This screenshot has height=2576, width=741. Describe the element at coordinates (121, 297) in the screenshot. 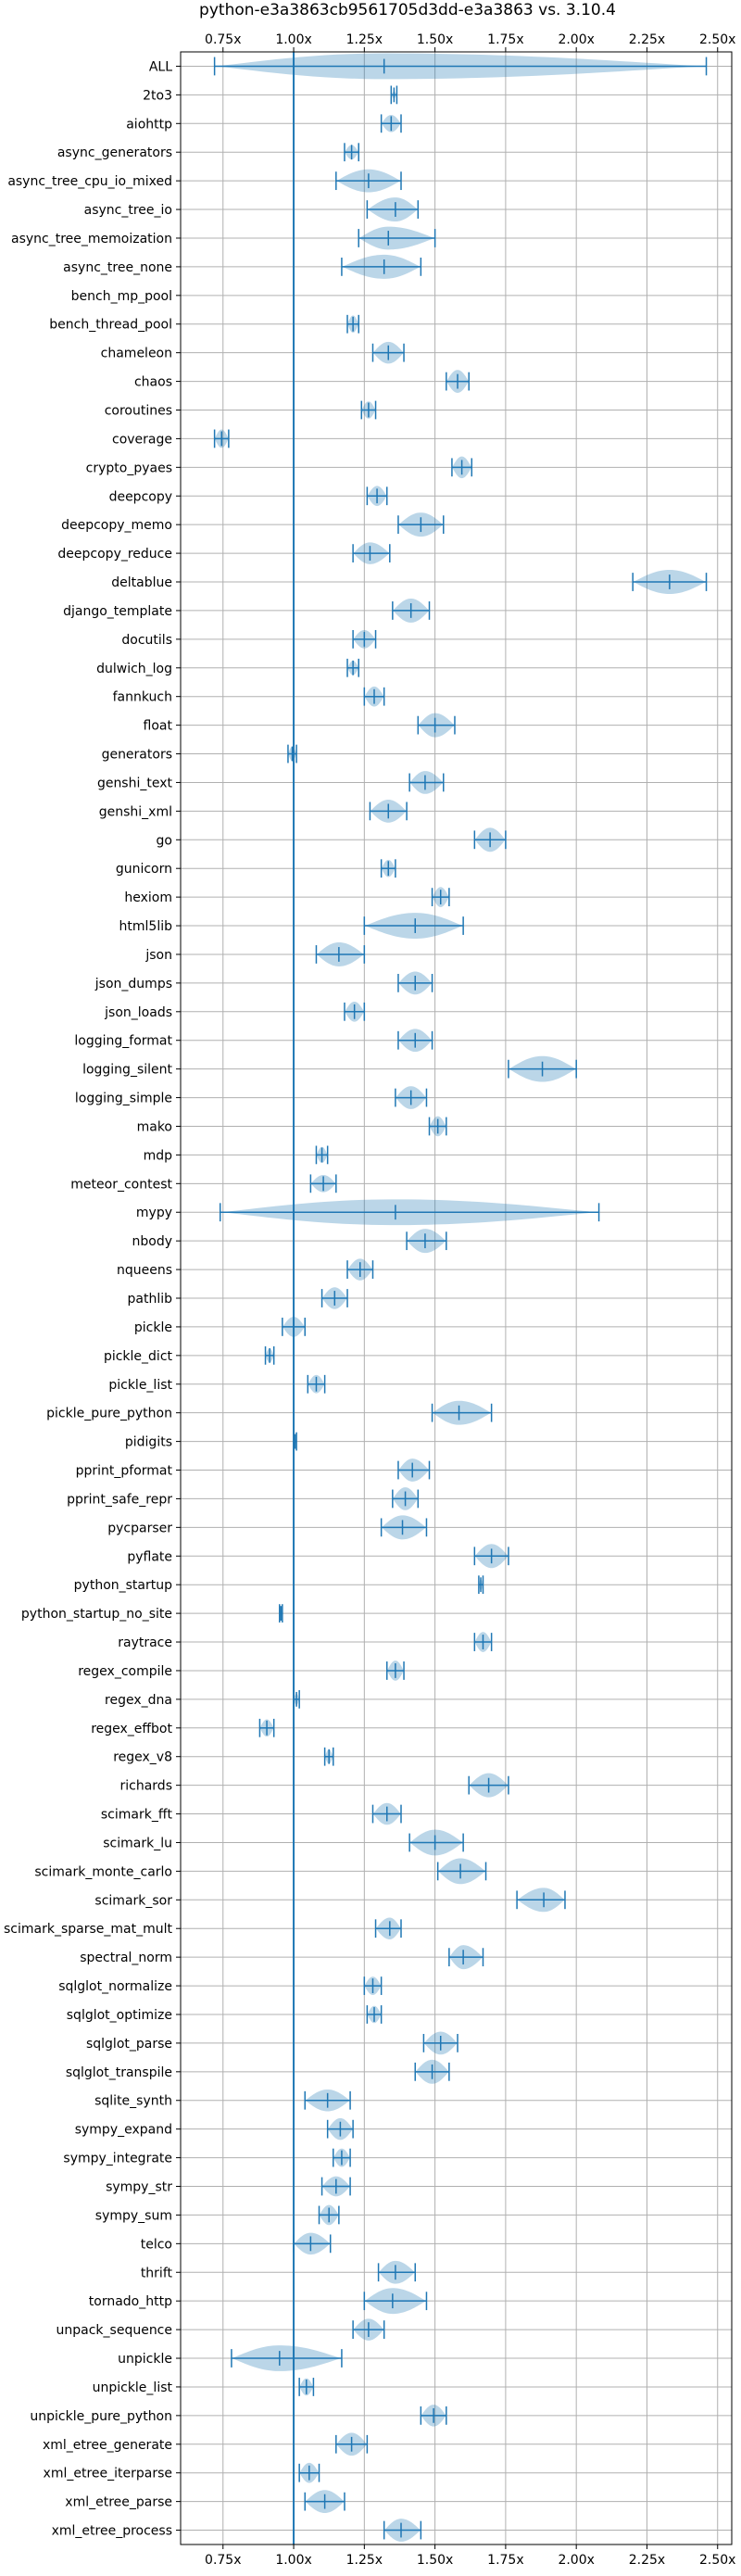

I see `benchmark-label: bench_mp_pool` at that location.